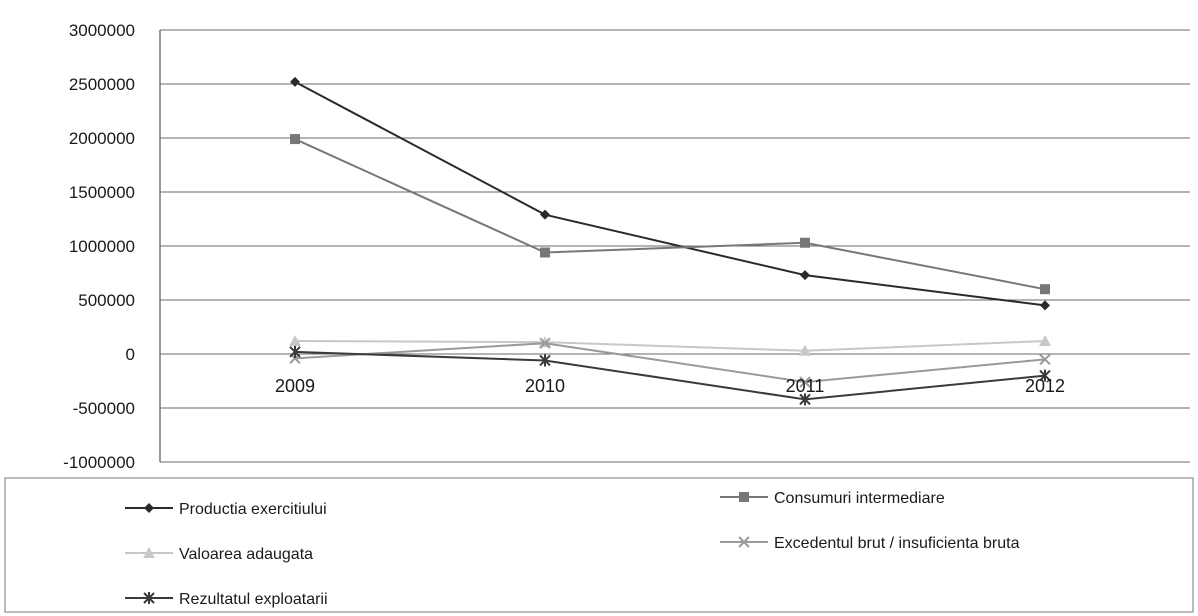 The width and height of the screenshot is (1198, 616). Describe the element at coordinates (102, 138) in the screenshot. I see `y-tick-label: 2000000` at that location.